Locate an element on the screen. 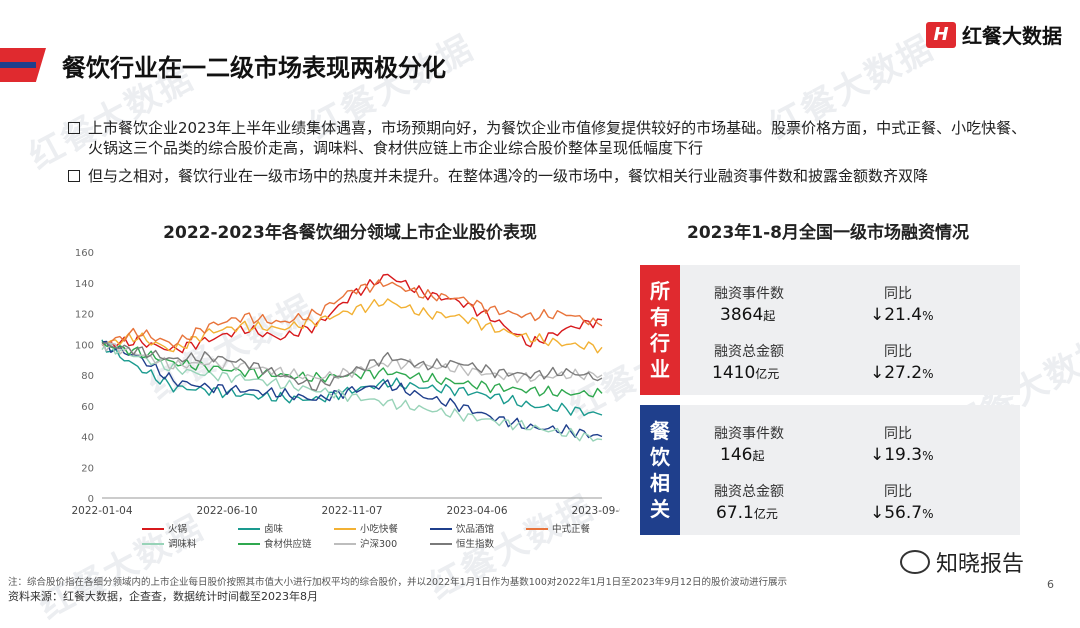 The height and width of the screenshot is (628, 1080). x-tick-label: 2022-06-10 is located at coordinates (226, 511).